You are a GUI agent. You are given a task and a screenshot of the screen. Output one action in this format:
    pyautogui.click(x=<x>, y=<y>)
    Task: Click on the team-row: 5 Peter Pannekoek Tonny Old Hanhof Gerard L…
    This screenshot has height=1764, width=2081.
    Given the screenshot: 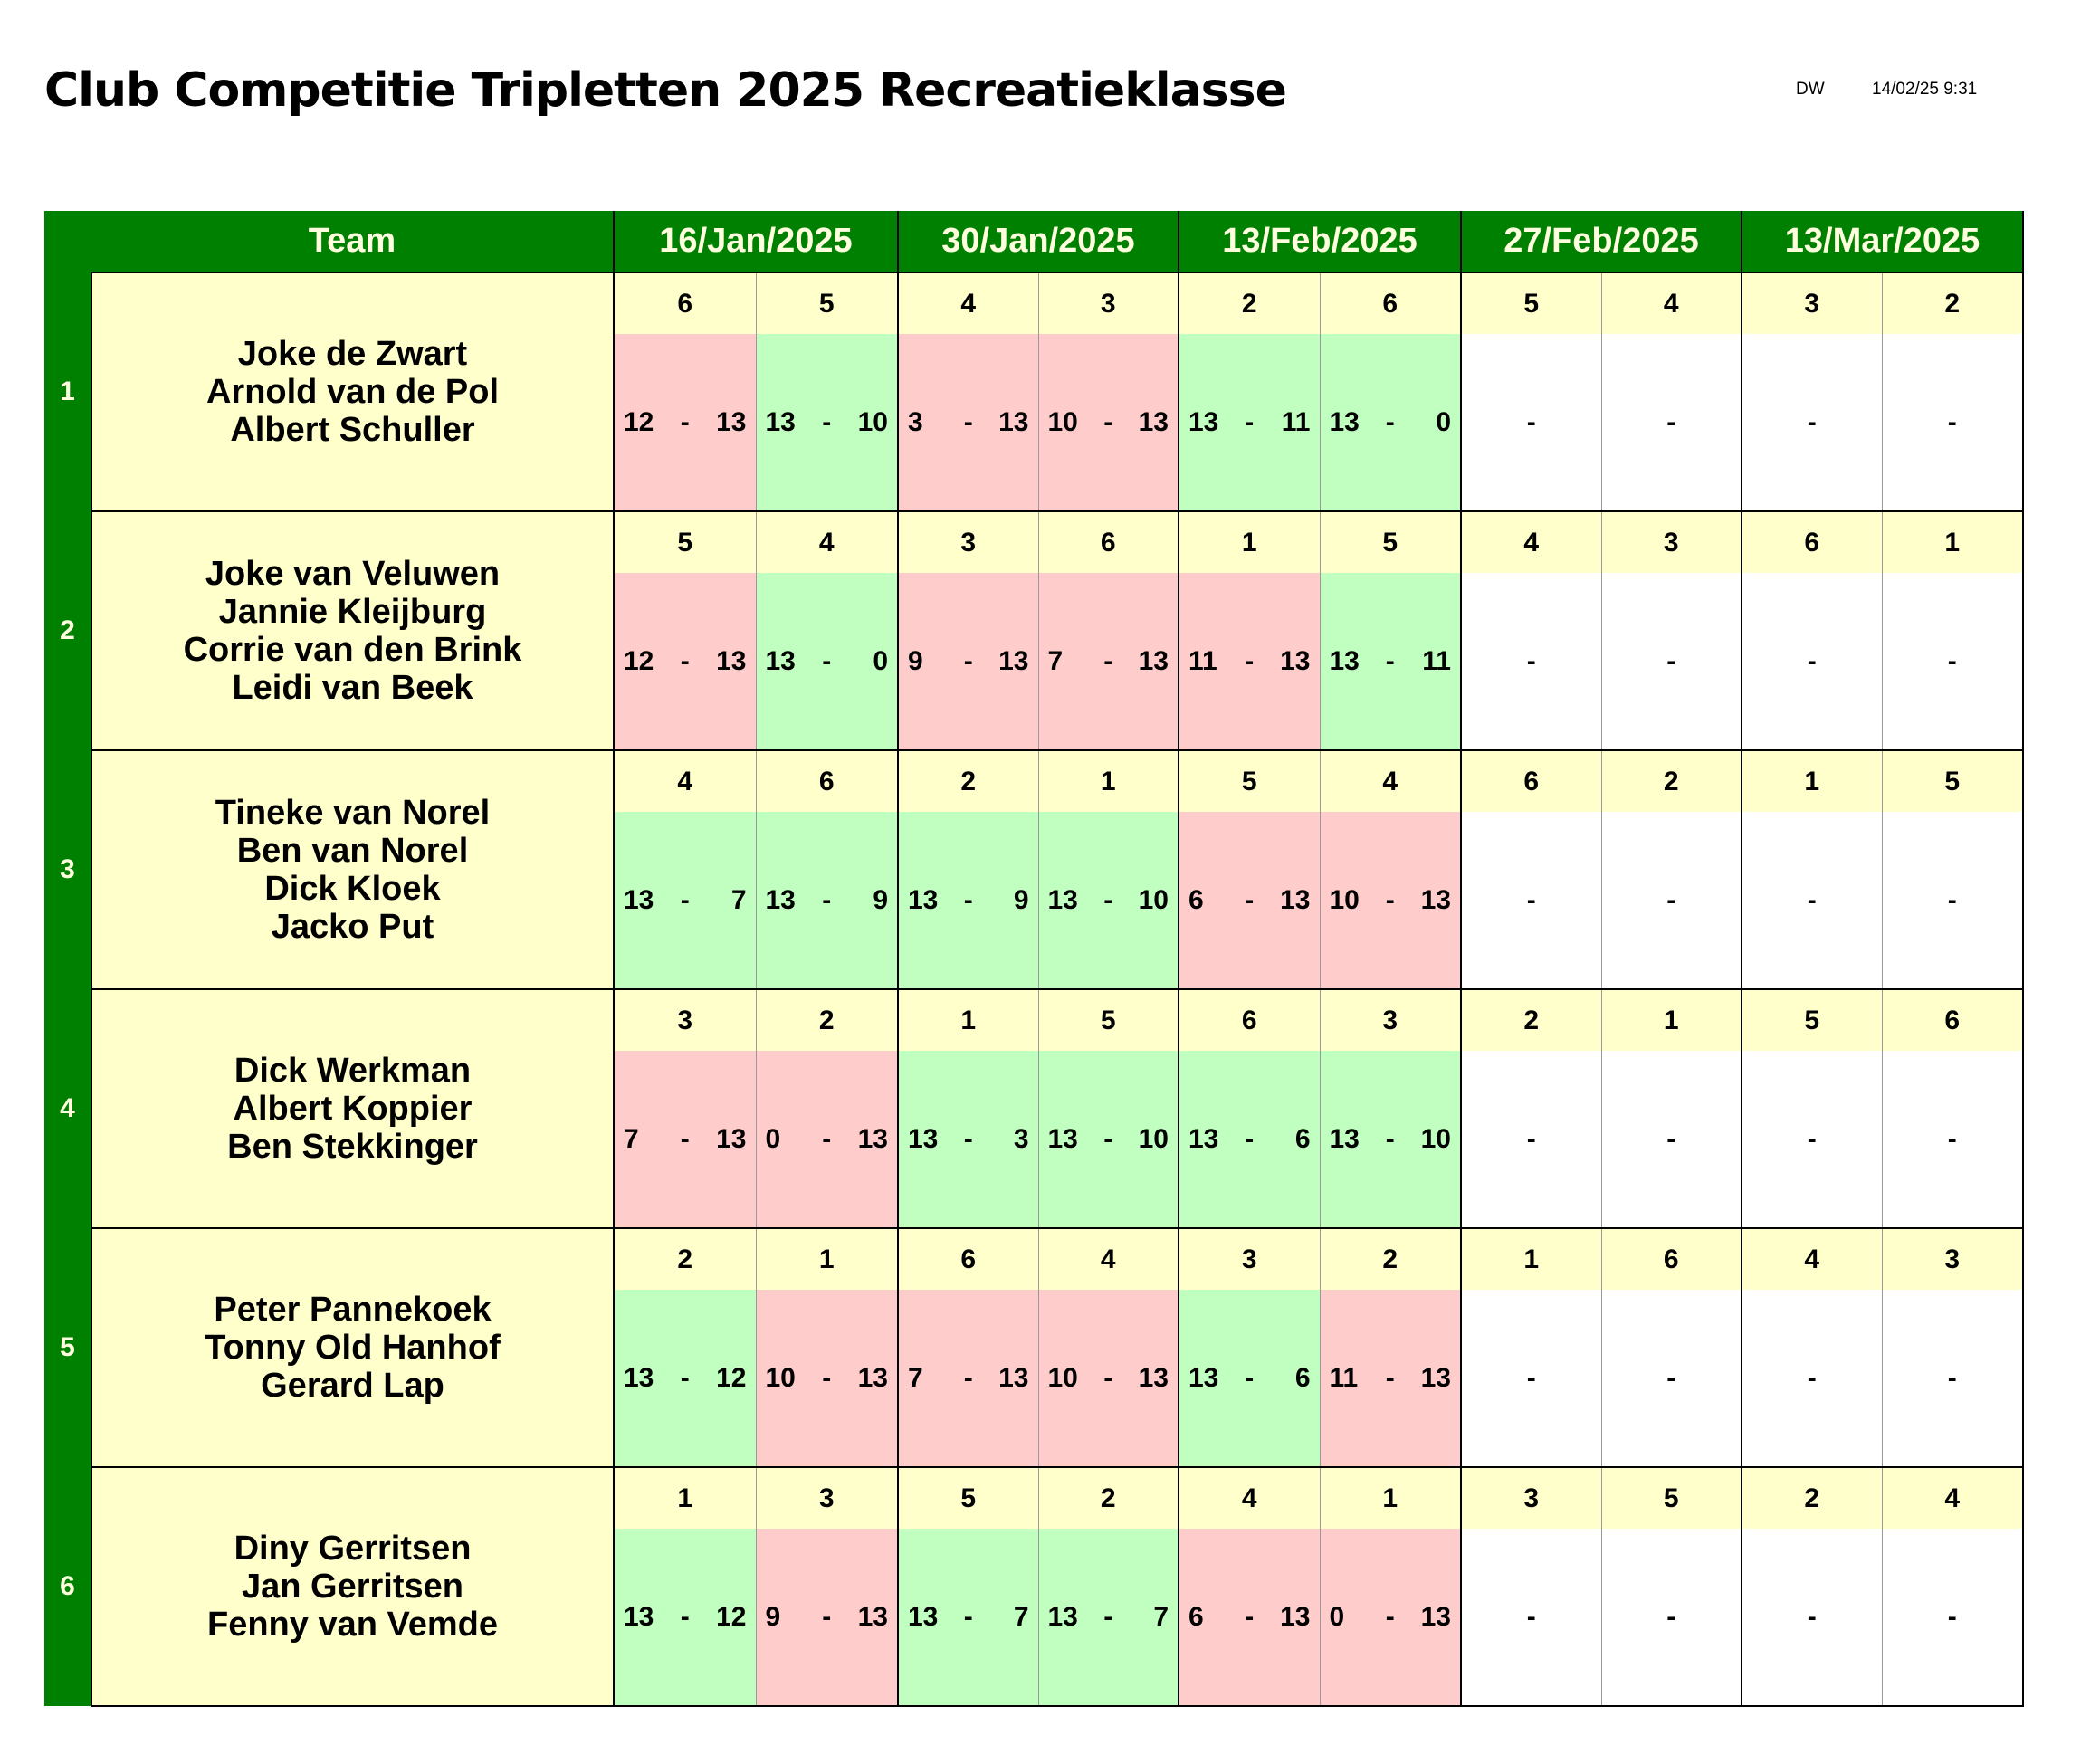 What is the action you would take?
    pyautogui.click(x=1034, y=1347)
    